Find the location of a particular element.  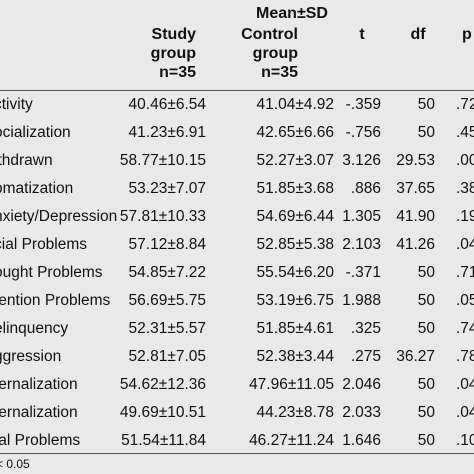

p-header: p is located at coordinates (467, 34).